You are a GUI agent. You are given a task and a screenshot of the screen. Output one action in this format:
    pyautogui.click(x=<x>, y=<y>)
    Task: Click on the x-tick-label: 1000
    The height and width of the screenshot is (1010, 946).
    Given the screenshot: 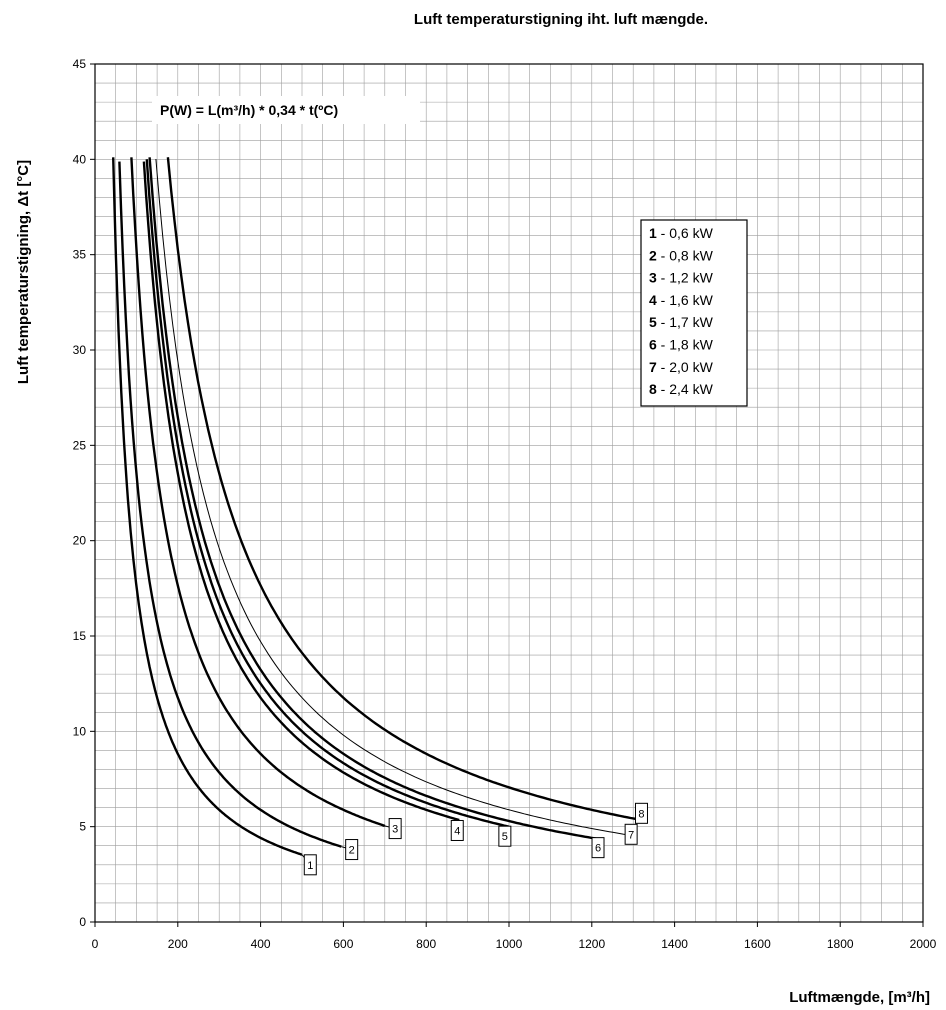 What is the action you would take?
    pyautogui.click(x=509, y=944)
    